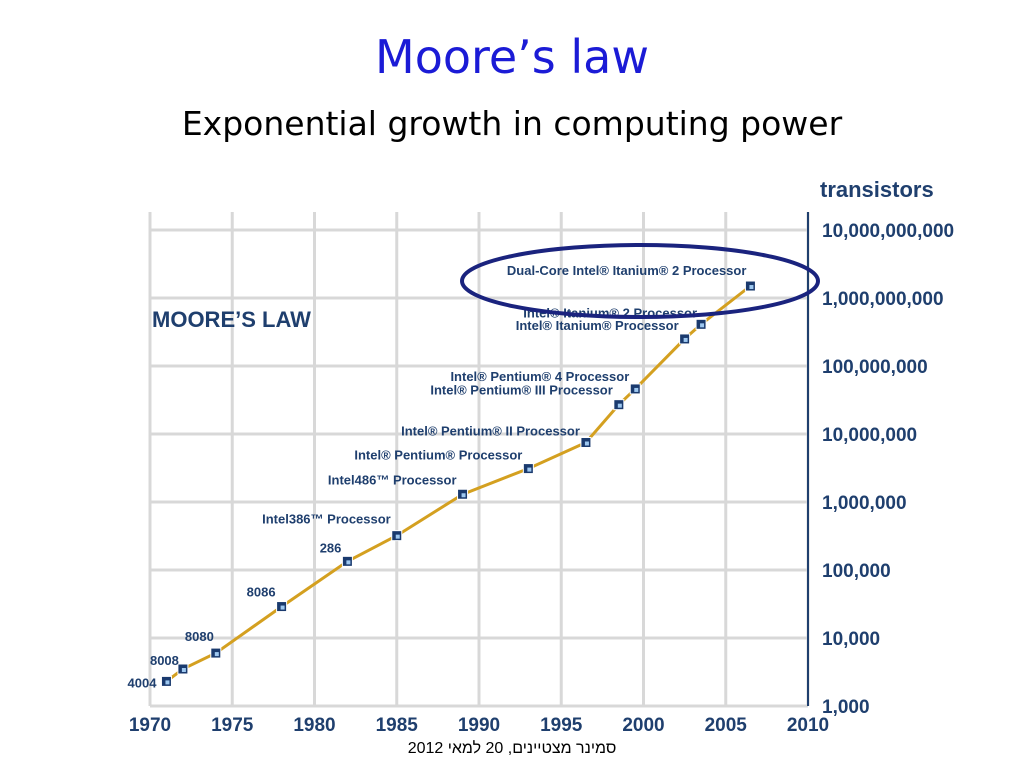  What do you see at coordinates (875, 367) in the screenshot?
I see `y-tick-label: 100,000,000` at bounding box center [875, 367].